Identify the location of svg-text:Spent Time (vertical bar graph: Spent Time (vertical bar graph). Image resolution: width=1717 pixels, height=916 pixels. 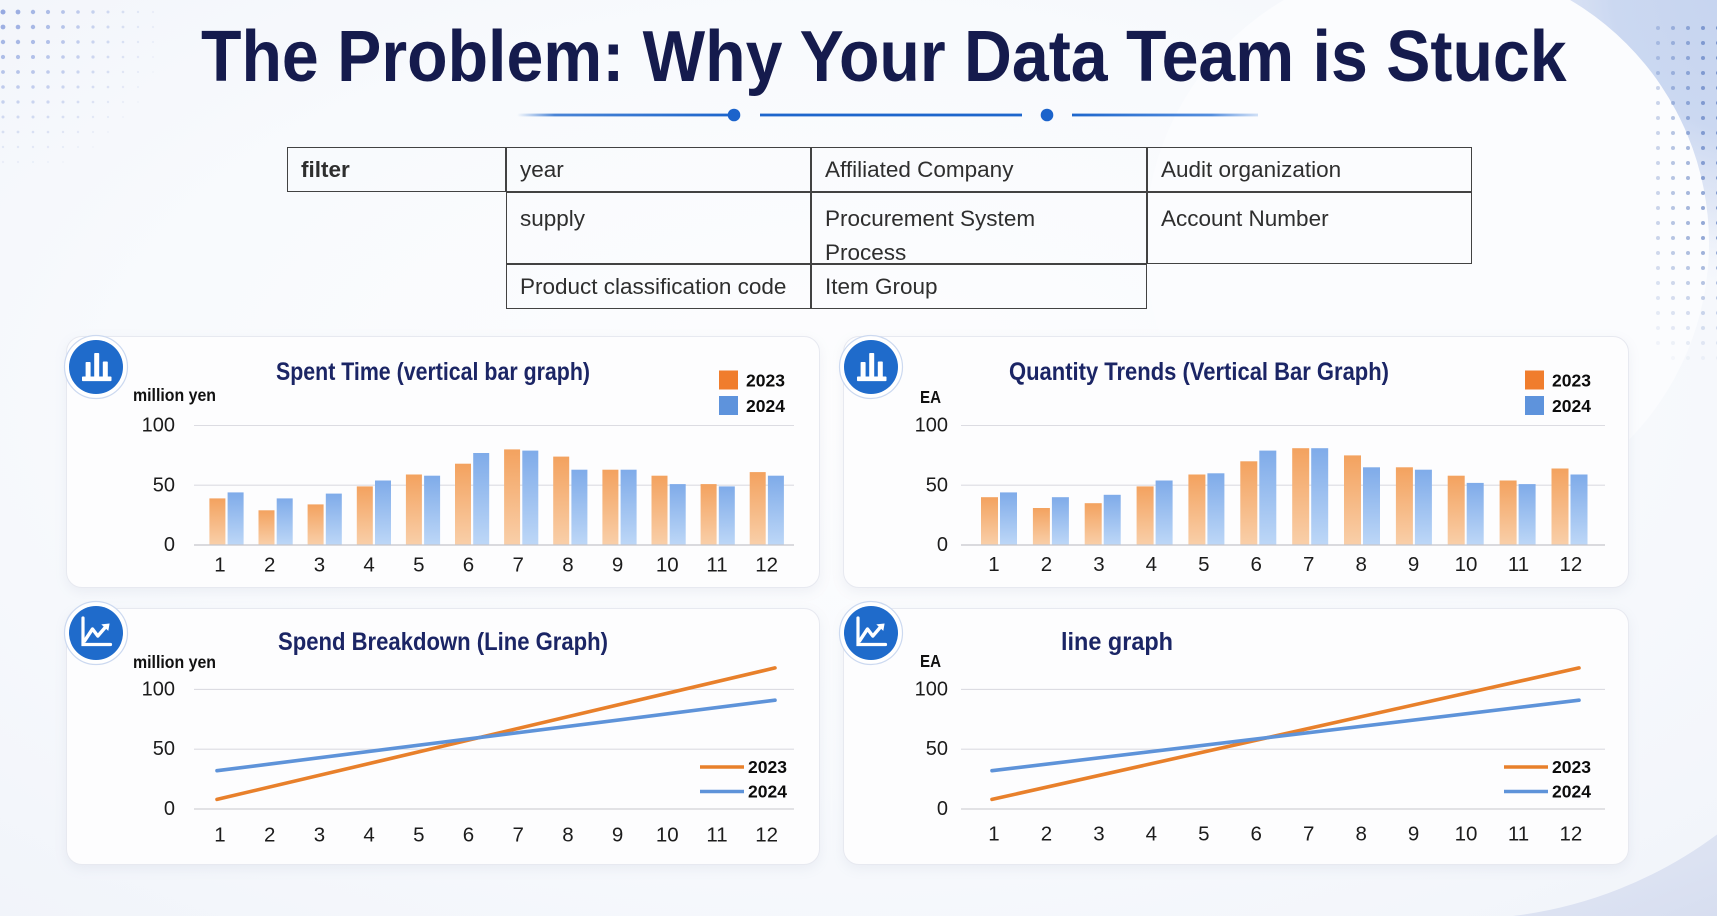
(433, 372).